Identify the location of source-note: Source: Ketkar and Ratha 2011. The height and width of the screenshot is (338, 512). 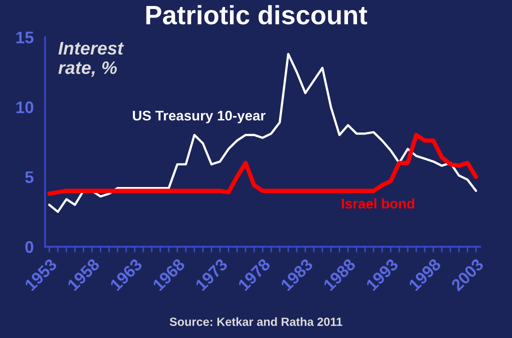
(256, 321).